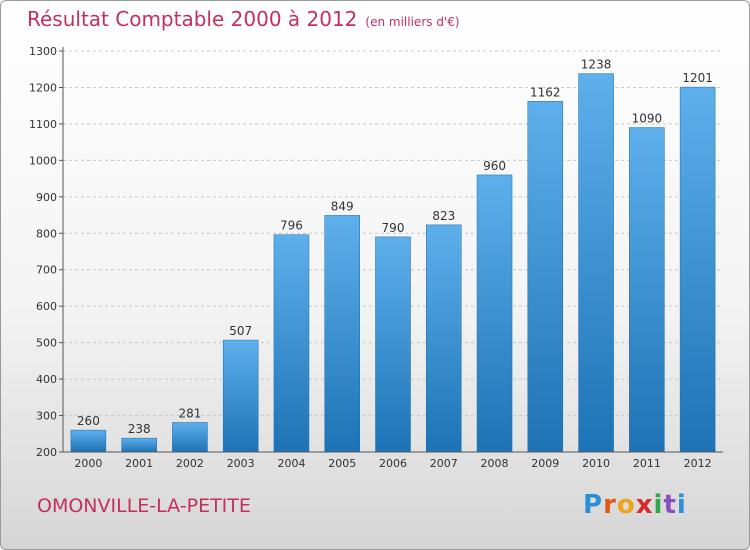 Image resolution: width=750 pixels, height=550 pixels. What do you see at coordinates (46, 252) in the screenshot?
I see `y-axis: 200 300 400 500 600 700 800 900 1000 1100 1200 1300` at bounding box center [46, 252].